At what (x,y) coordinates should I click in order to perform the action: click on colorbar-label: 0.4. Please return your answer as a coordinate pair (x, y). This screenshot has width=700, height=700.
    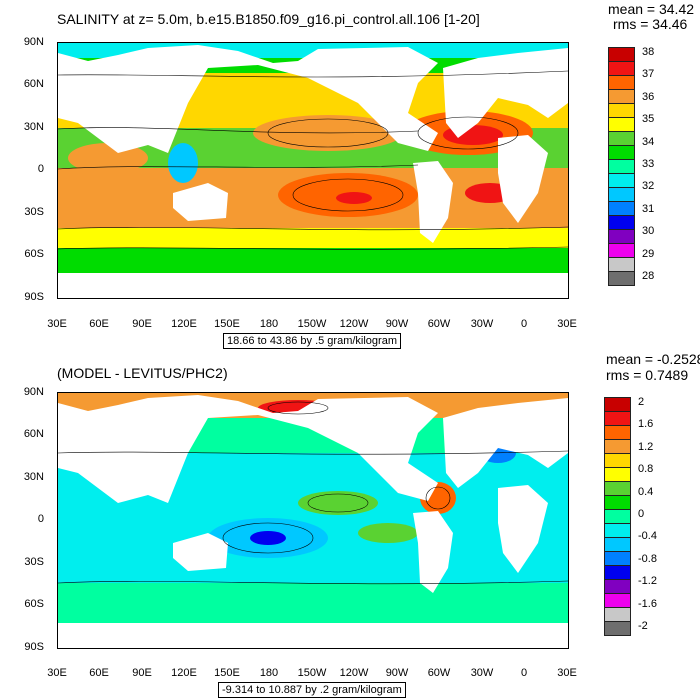
    Looking at the image, I should click on (646, 491).